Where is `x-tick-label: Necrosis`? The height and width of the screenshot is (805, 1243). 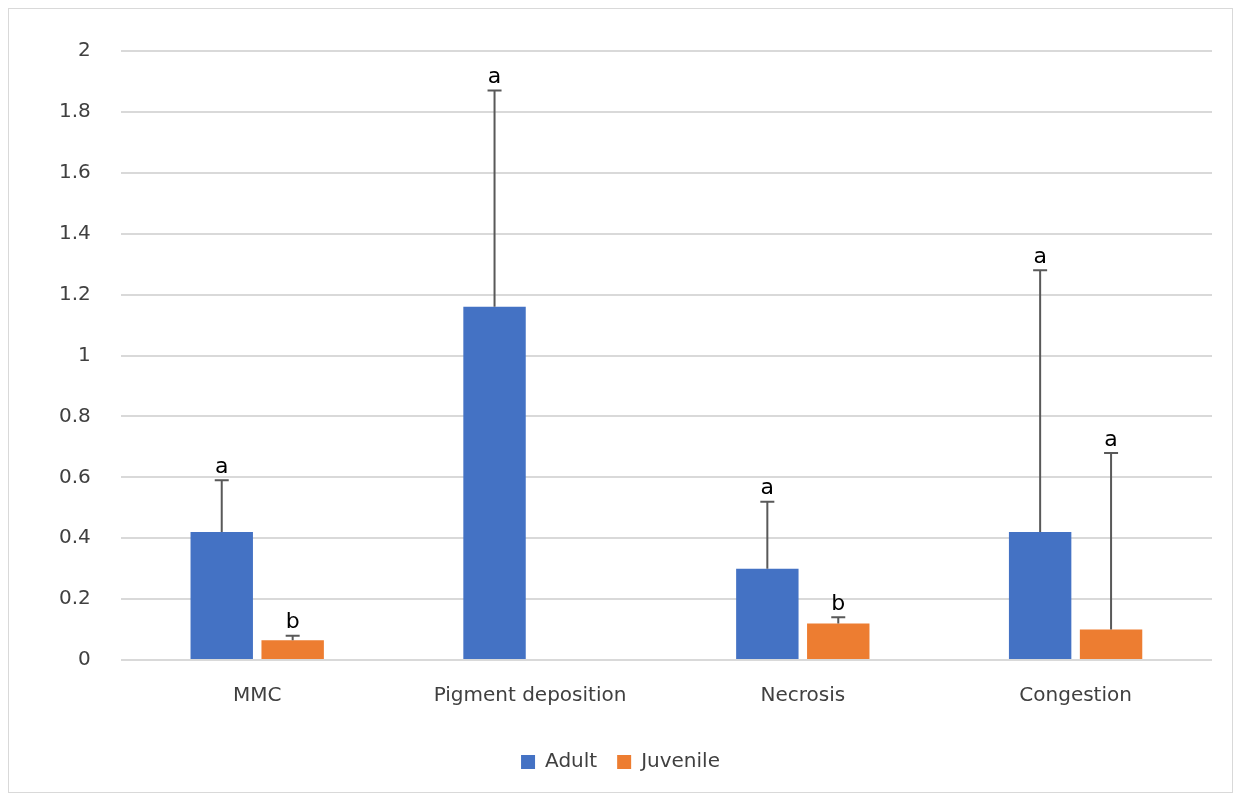 x-tick-label: Necrosis is located at coordinates (803, 694).